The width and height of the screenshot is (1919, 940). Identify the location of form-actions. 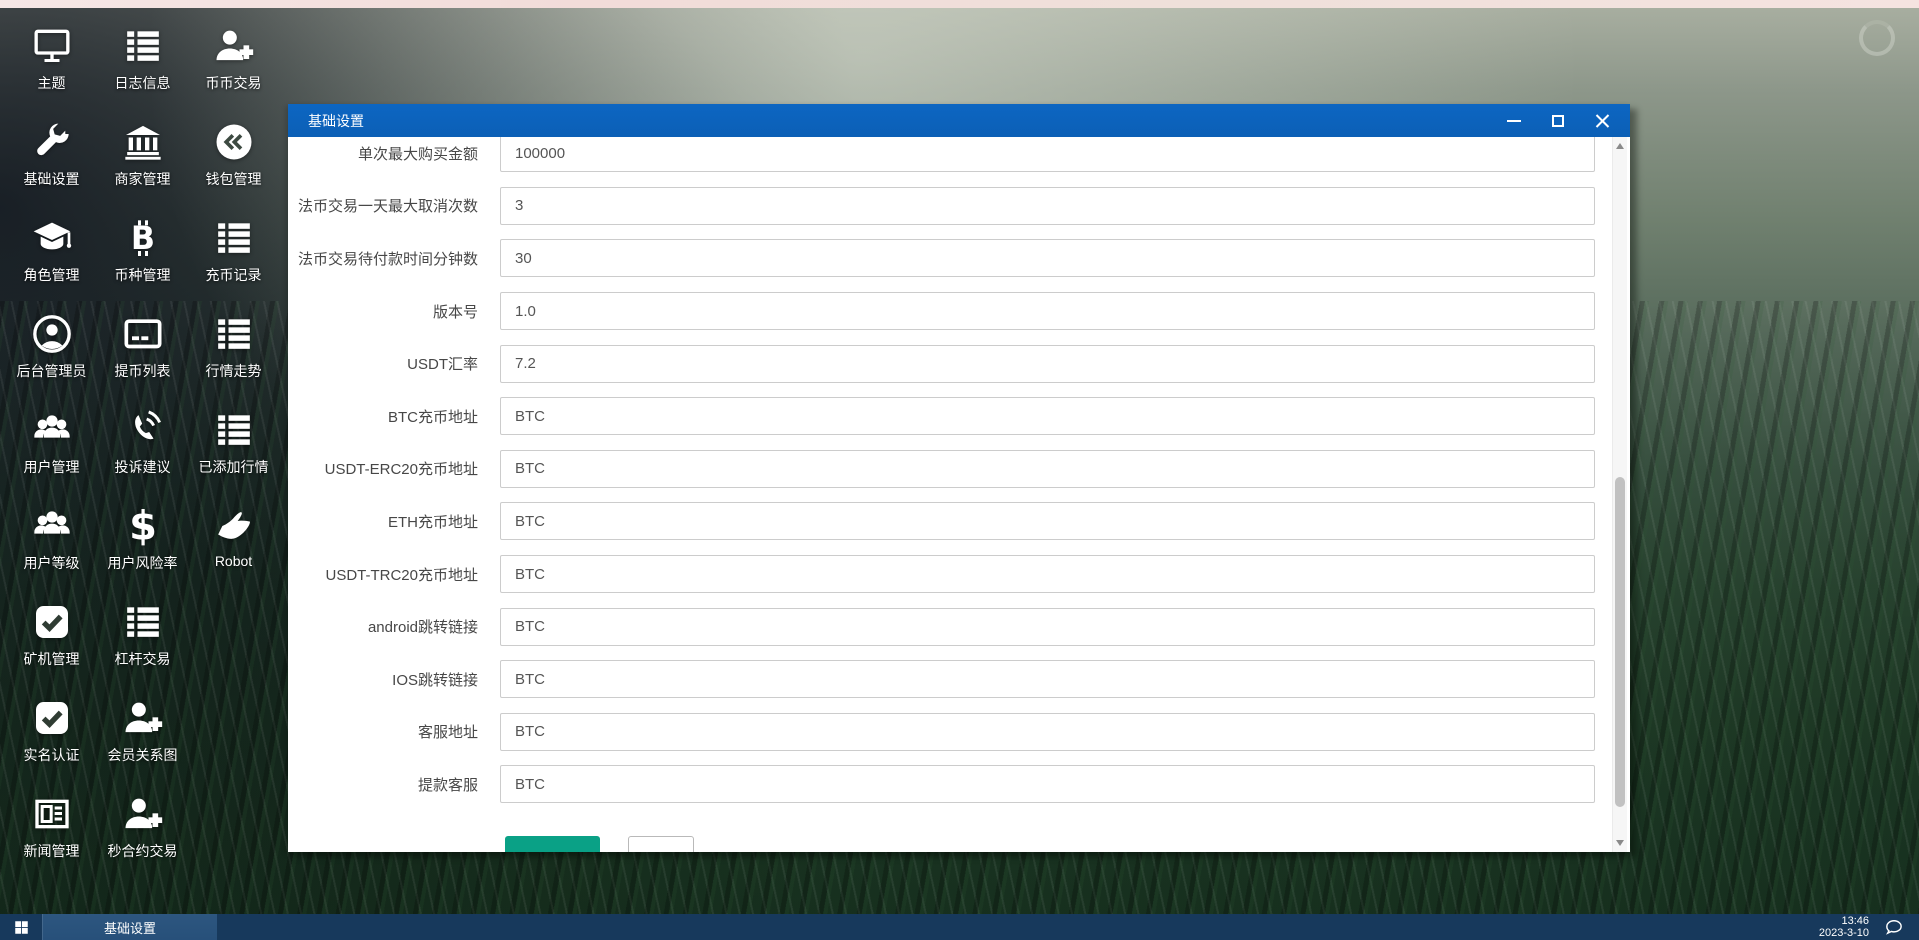
(599, 844).